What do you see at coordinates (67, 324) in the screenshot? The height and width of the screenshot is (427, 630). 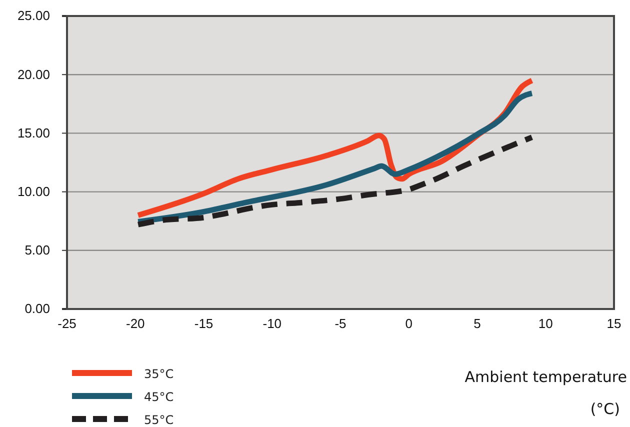 I see `x-tick-label: -25` at bounding box center [67, 324].